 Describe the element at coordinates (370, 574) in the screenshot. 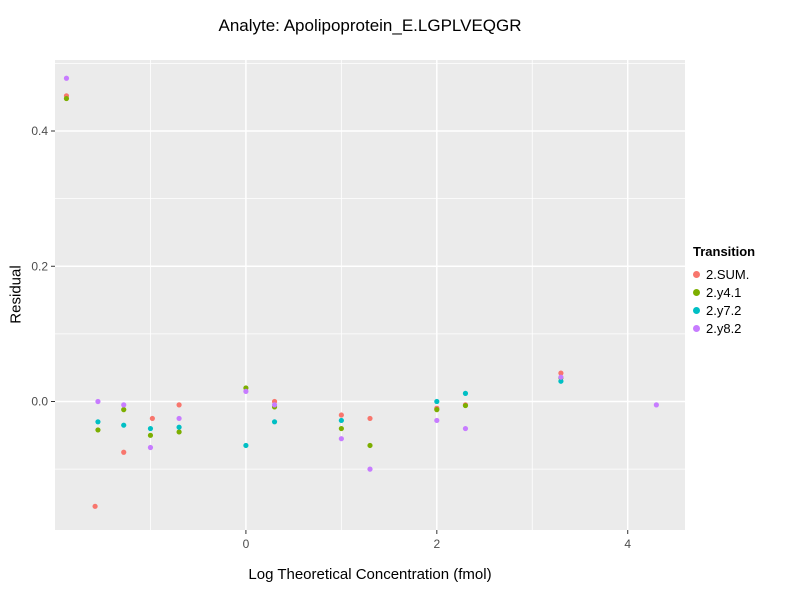

I see `x-axis-label: Log Theoretical Concentration (fmol)` at that location.